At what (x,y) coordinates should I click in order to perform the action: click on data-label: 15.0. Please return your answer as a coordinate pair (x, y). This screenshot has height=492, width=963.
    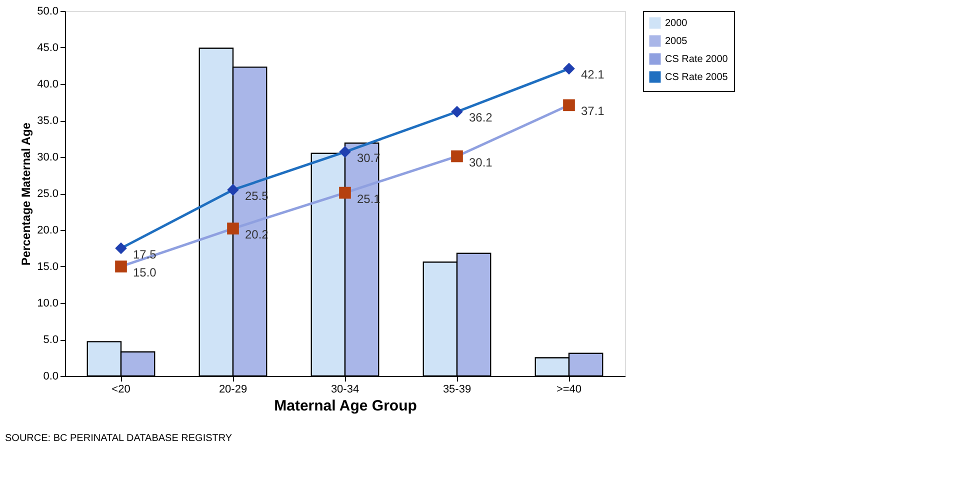
    Looking at the image, I should click on (145, 273).